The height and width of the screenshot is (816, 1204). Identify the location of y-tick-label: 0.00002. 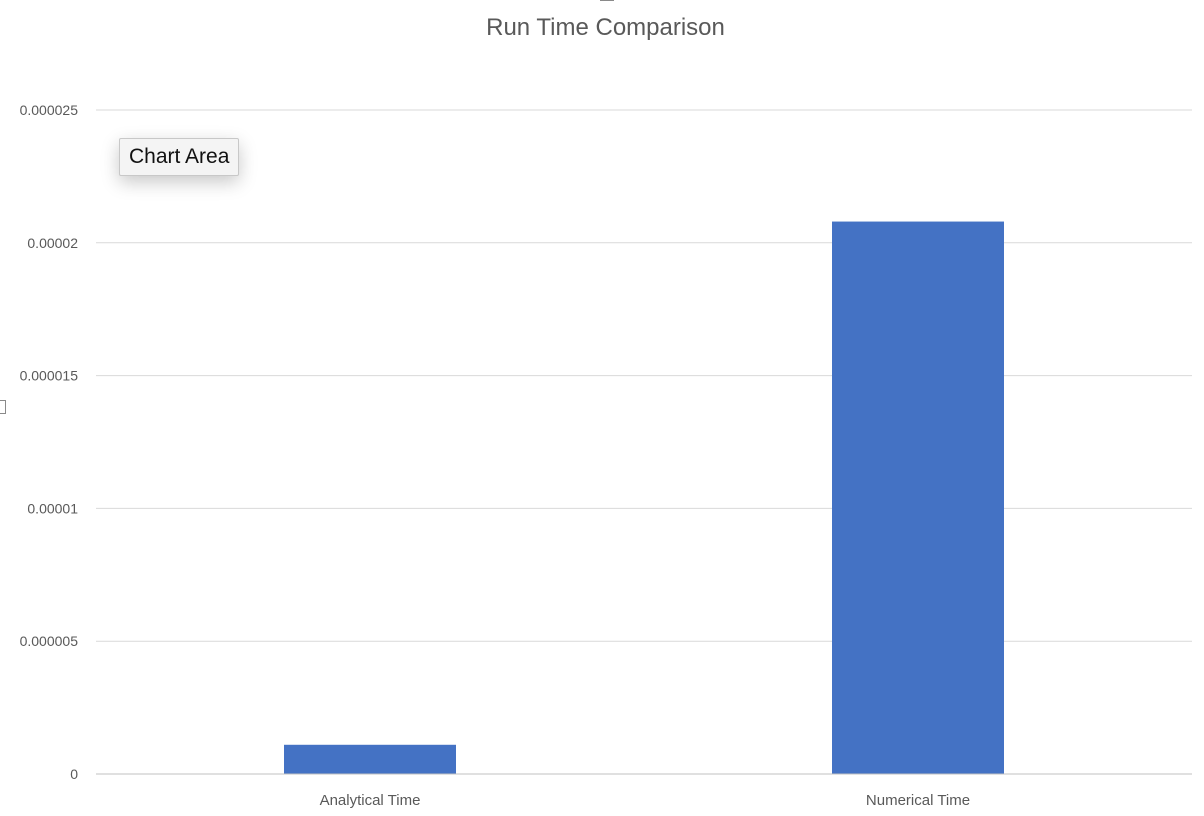
(52, 243).